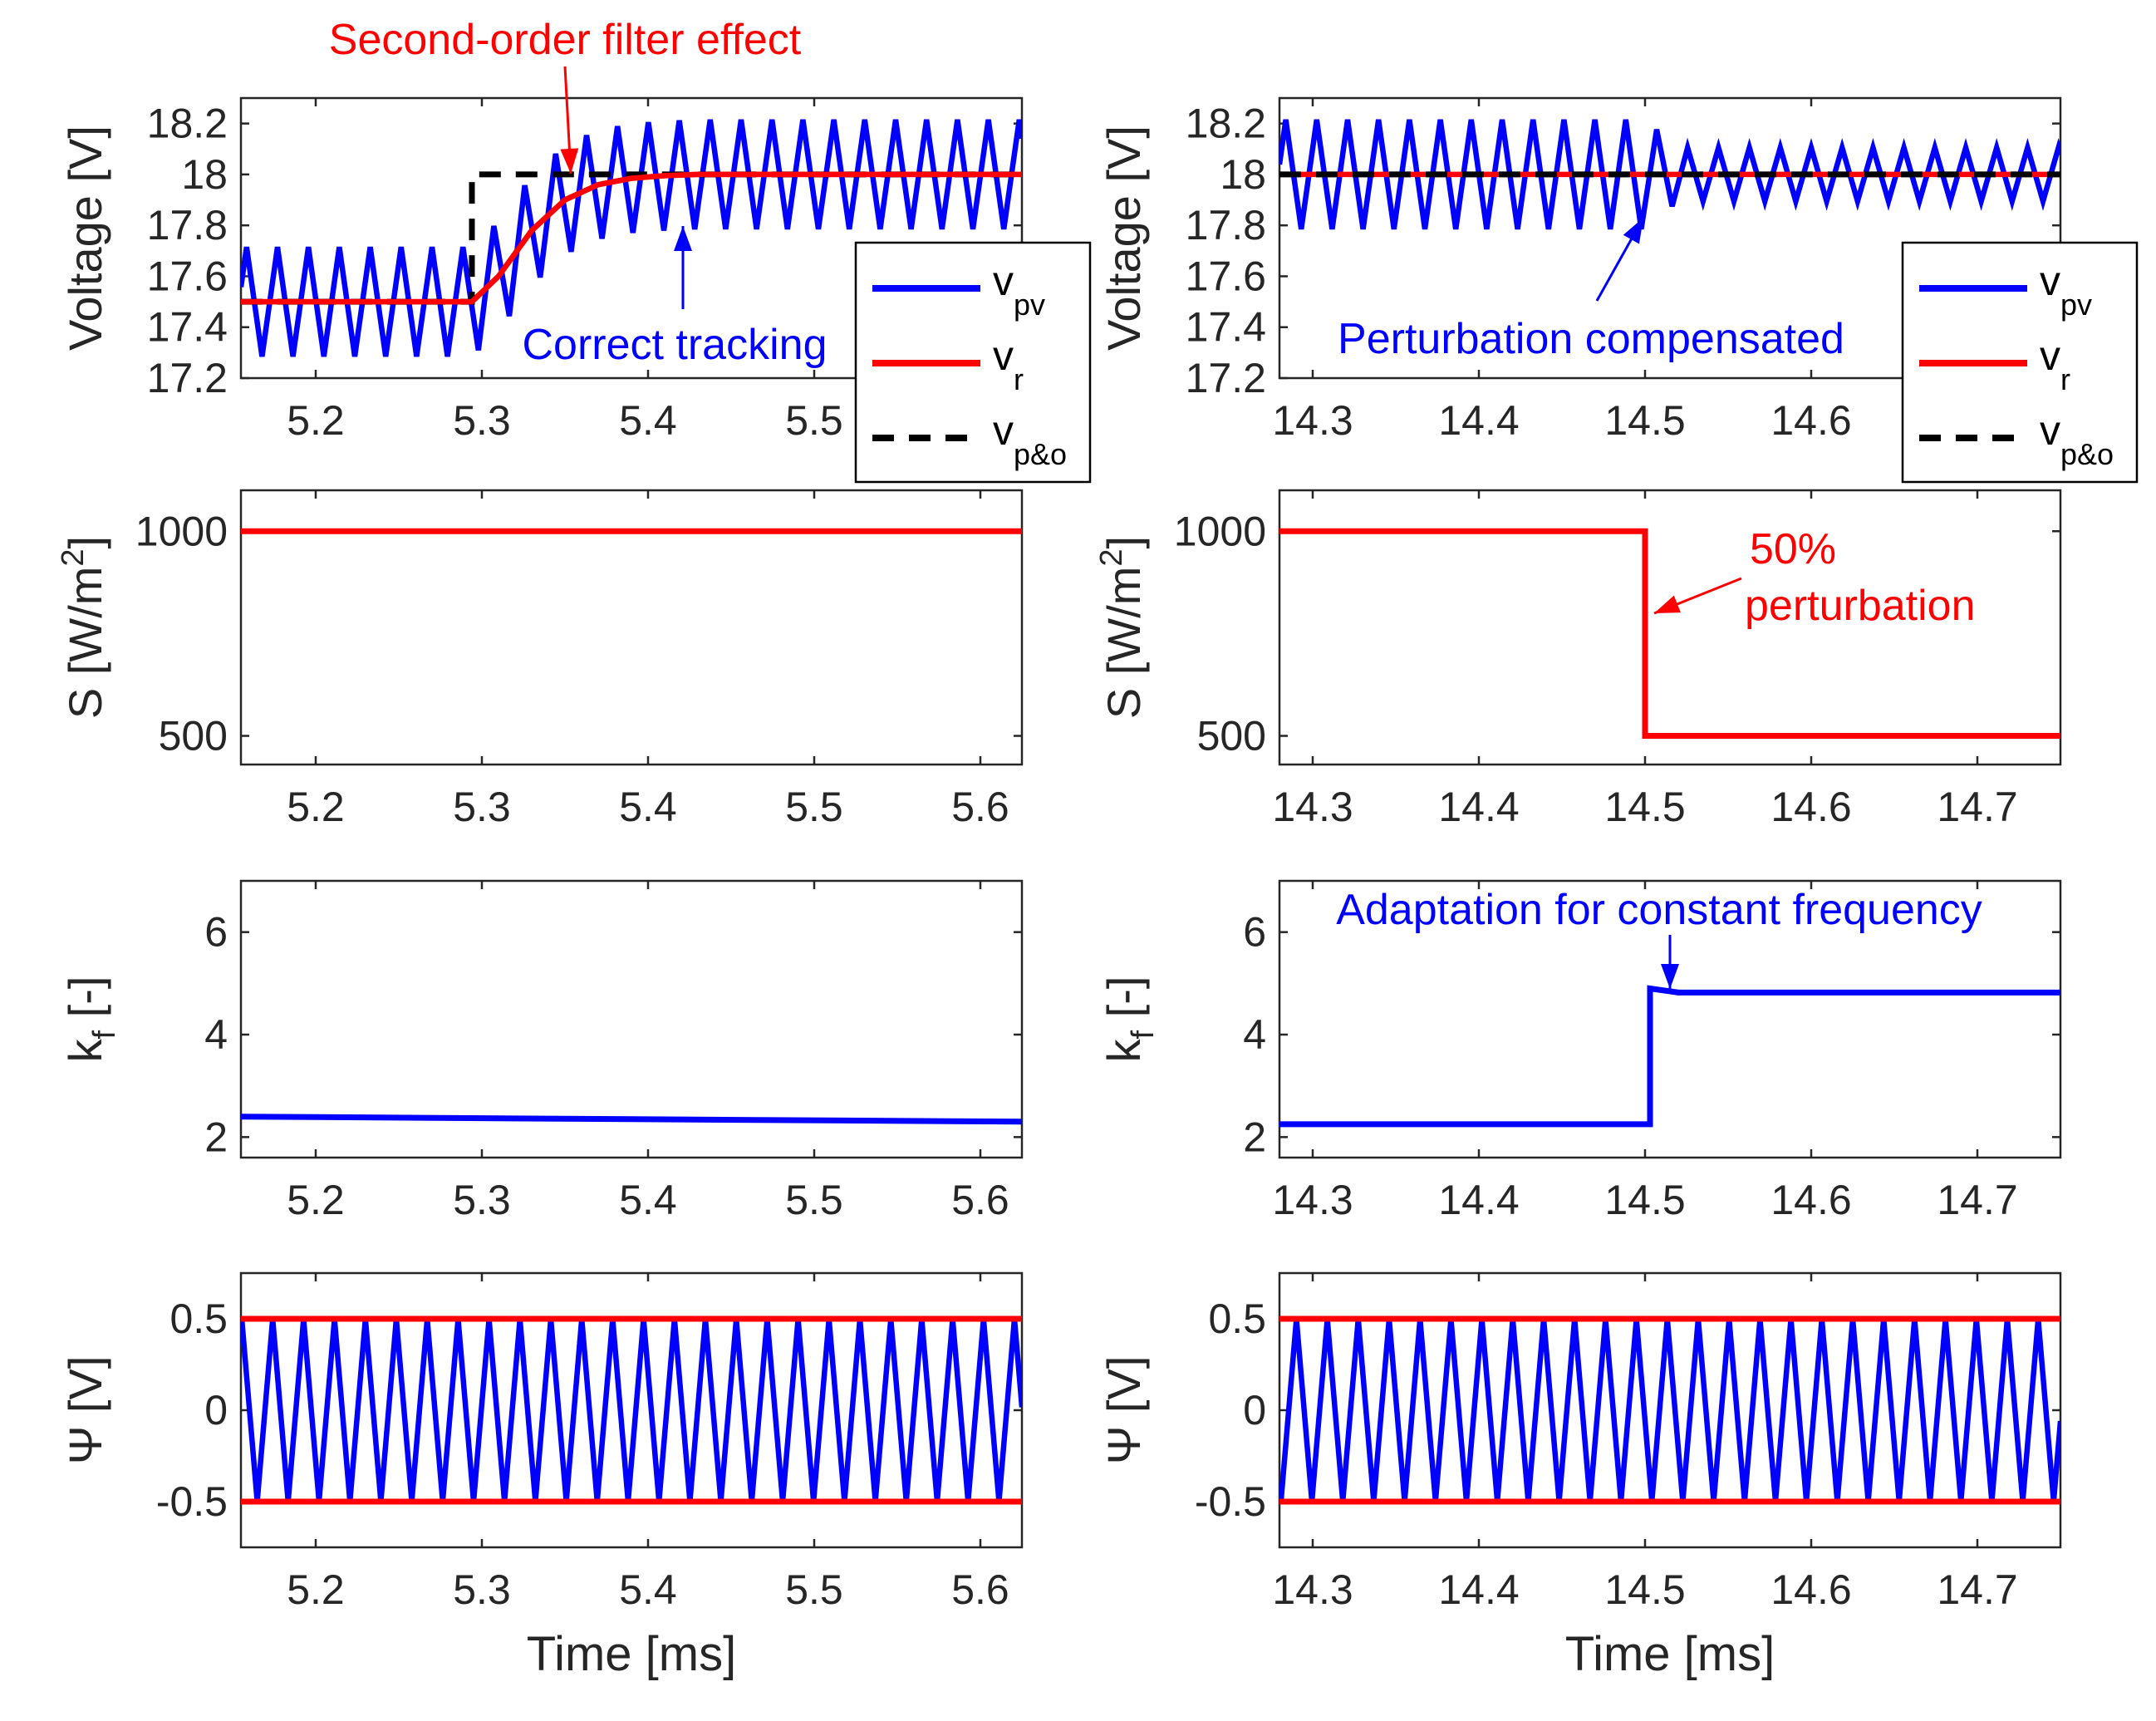  What do you see at coordinates (216, 1410) in the screenshot?
I see `y-tick-label: 0` at bounding box center [216, 1410].